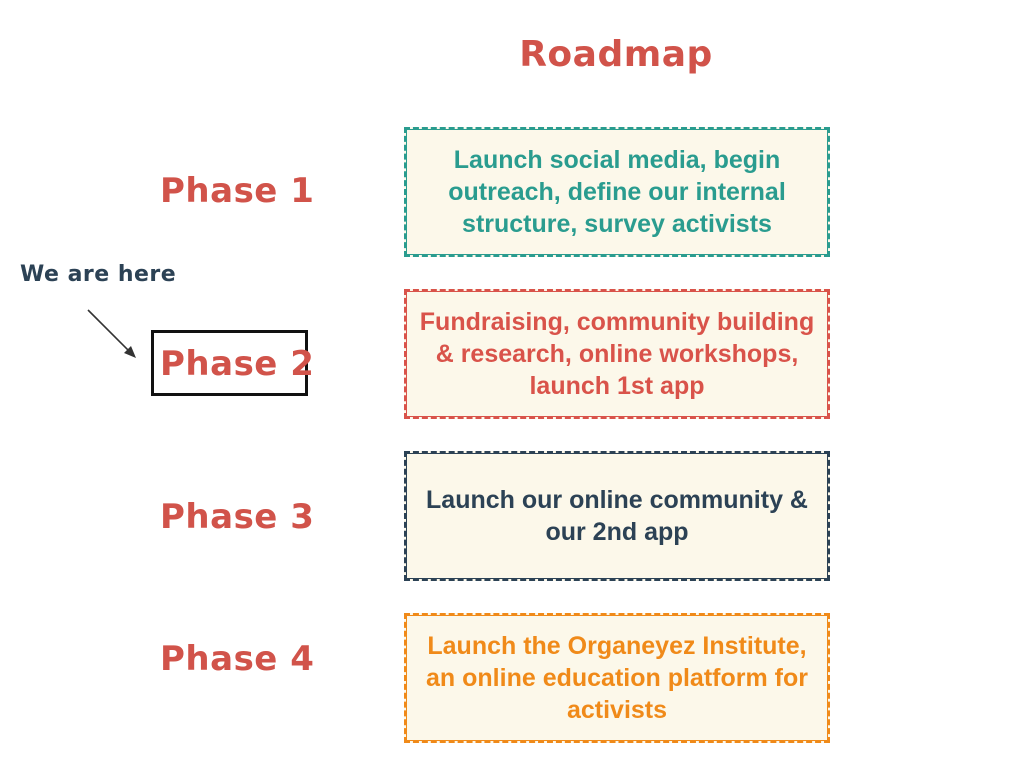  What do you see at coordinates (237, 517) in the screenshot?
I see `phase-3-label: Phase 3` at bounding box center [237, 517].